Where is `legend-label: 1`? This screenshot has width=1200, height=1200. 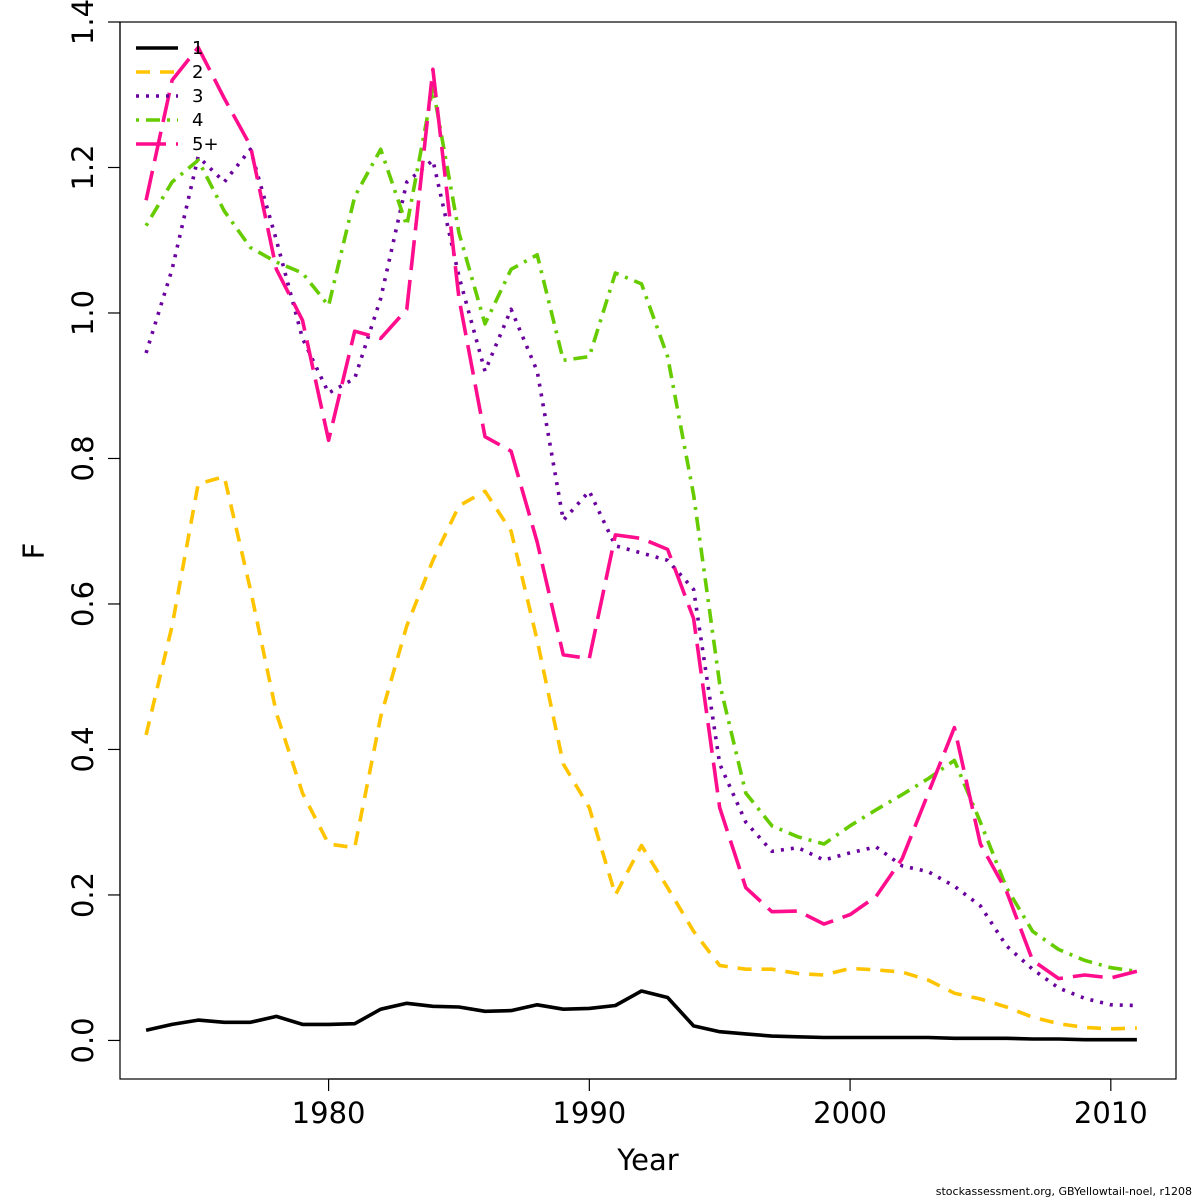 legend-label: 1 is located at coordinates (197, 48).